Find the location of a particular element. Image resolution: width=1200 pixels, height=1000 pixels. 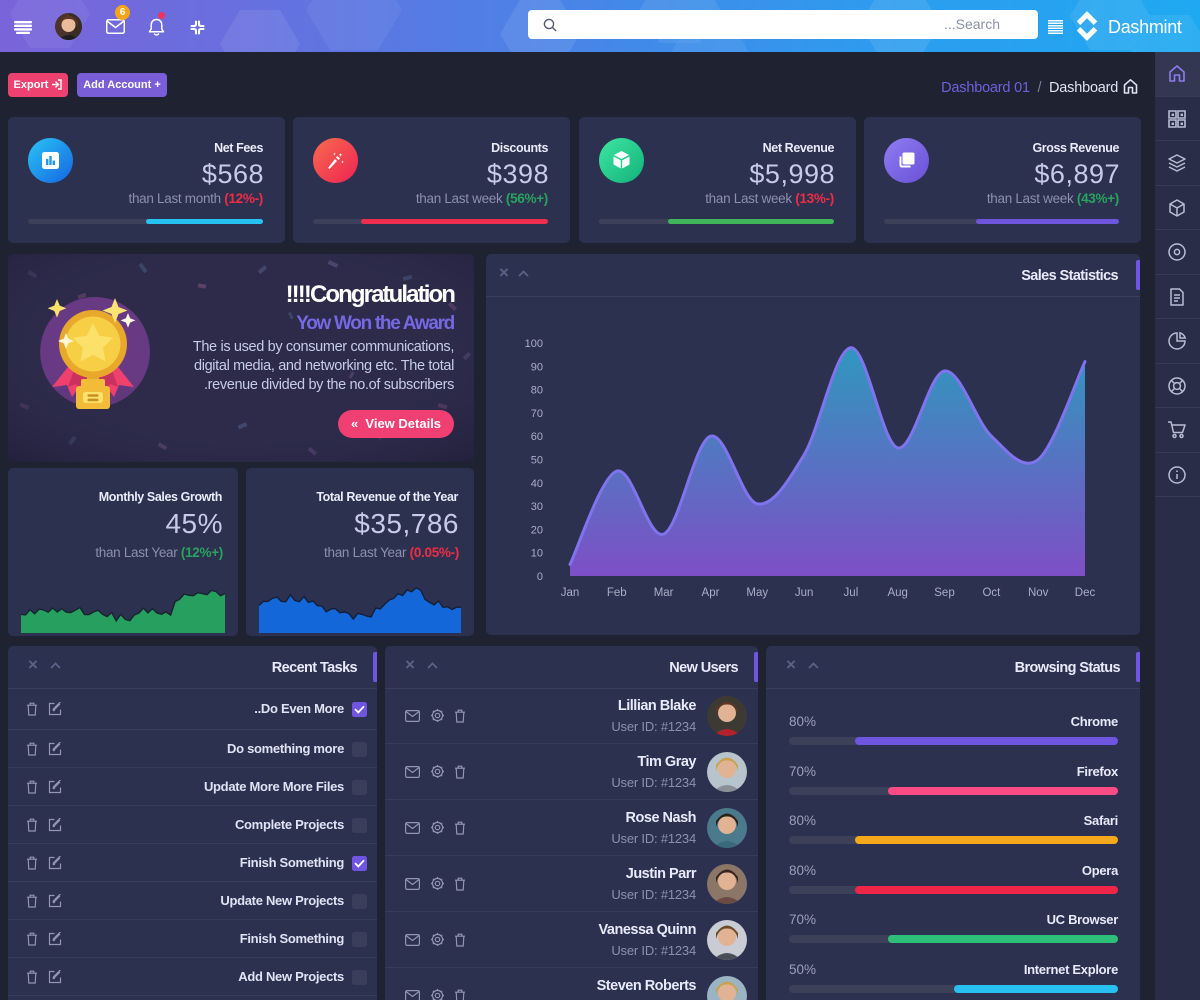

svg-text: Apr is located at coordinates (711, 593).